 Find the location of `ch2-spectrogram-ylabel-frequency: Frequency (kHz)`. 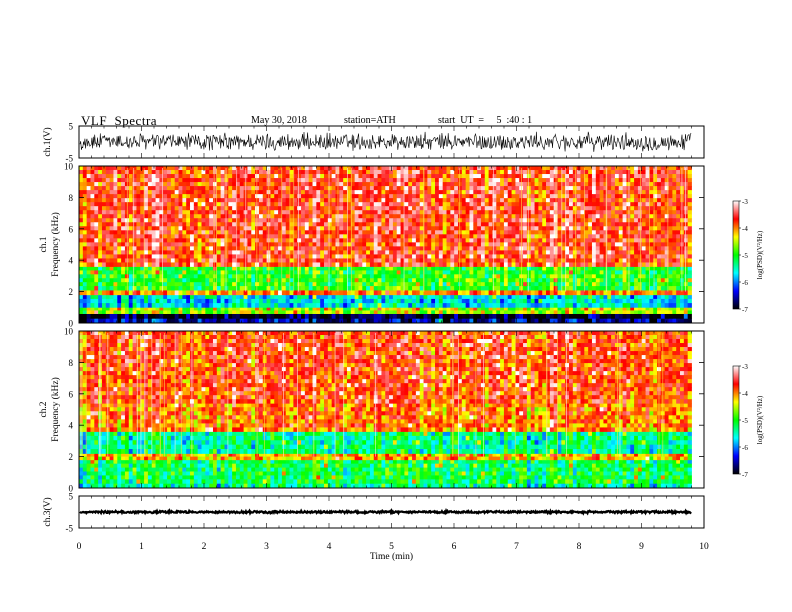

ch2-spectrogram-ylabel-frequency: Frequency (kHz) is located at coordinates (55, 409).